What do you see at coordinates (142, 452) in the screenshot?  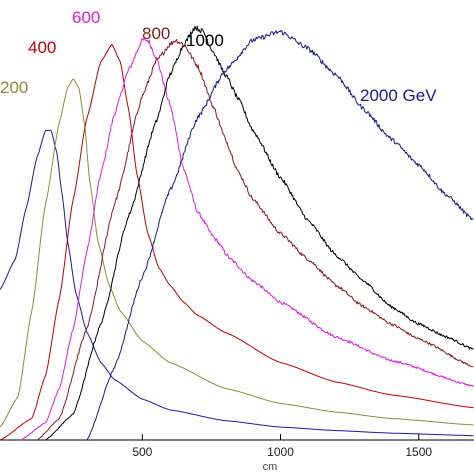 I see `x-tick-label: 500` at bounding box center [142, 452].